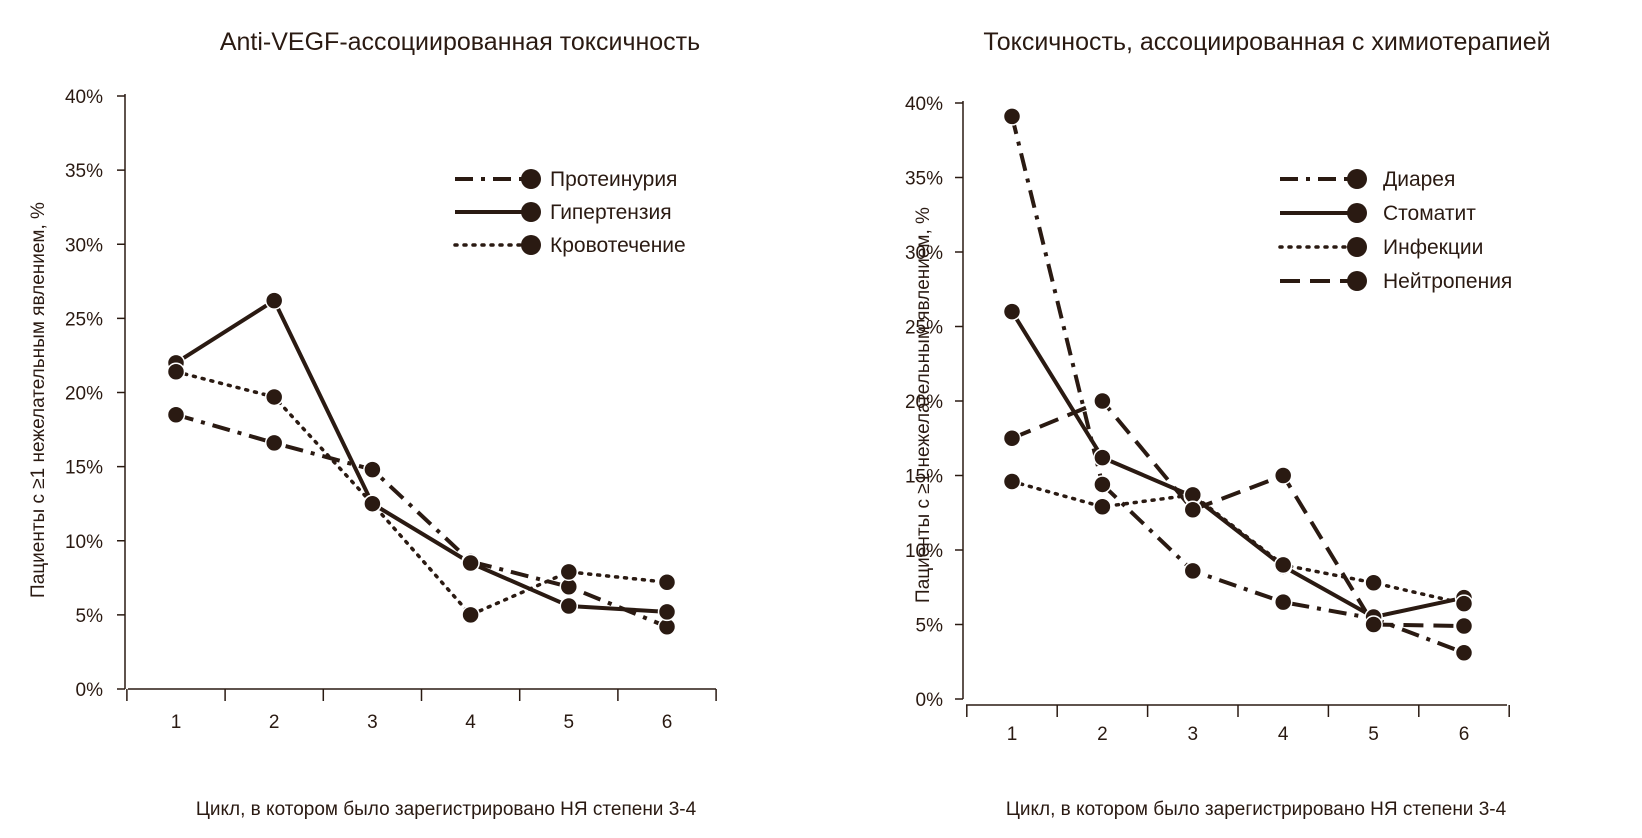  I want to click on chart-left-x-tick-label: 6, so click(667, 722).